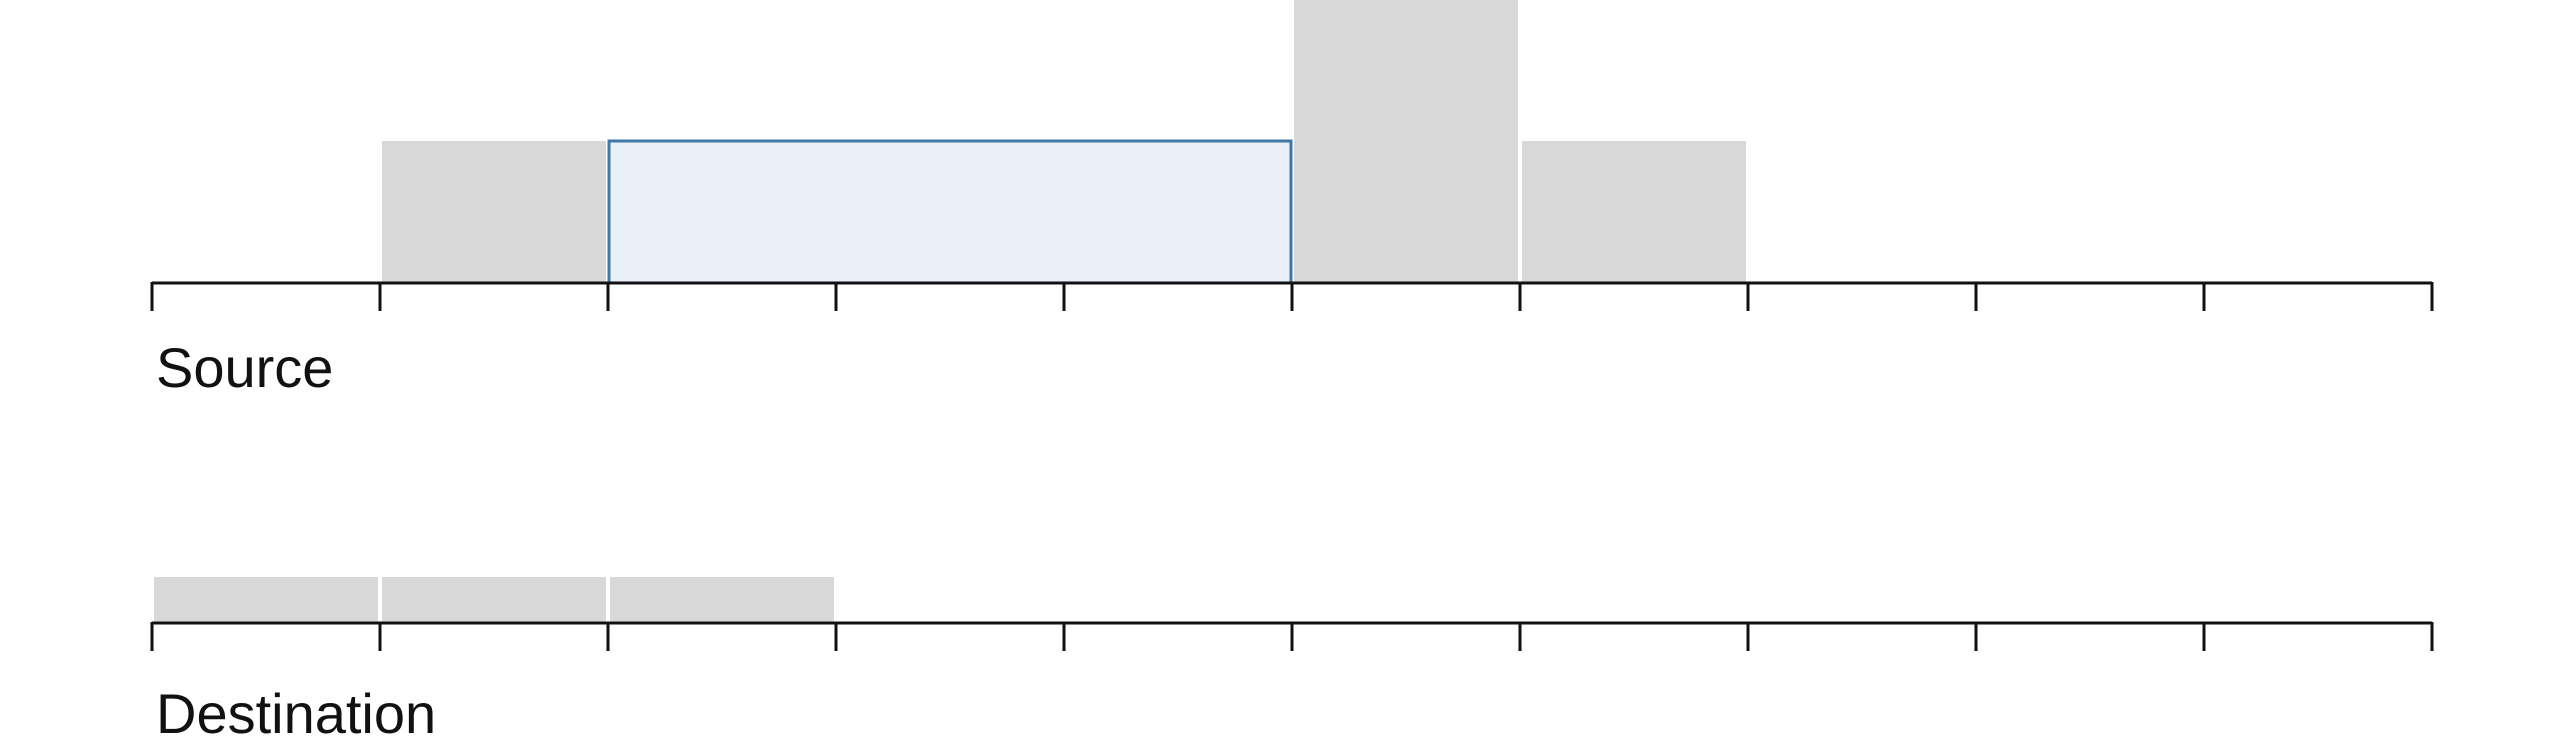 Image resolution: width=2560 pixels, height=745 pixels. I want to click on destination-track, so click(1292, 614).